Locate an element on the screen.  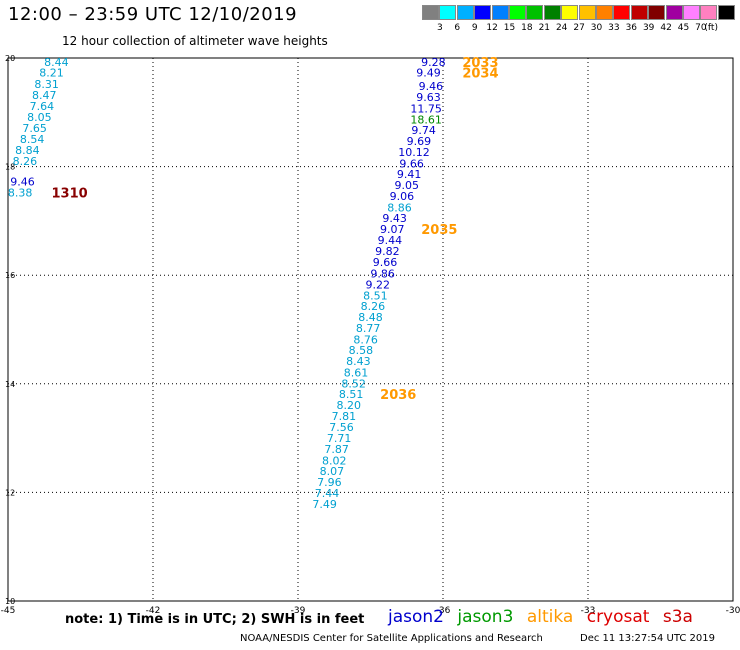
x-tick-label: -33 is located at coordinates (588, 611).